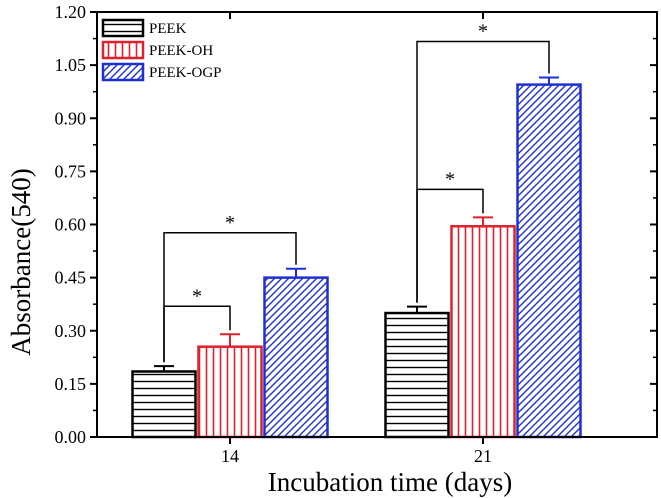 The width and height of the screenshot is (661, 498). Describe the element at coordinates (123, 50) in the screenshot. I see `legend-swatch-peek-oh` at that location.